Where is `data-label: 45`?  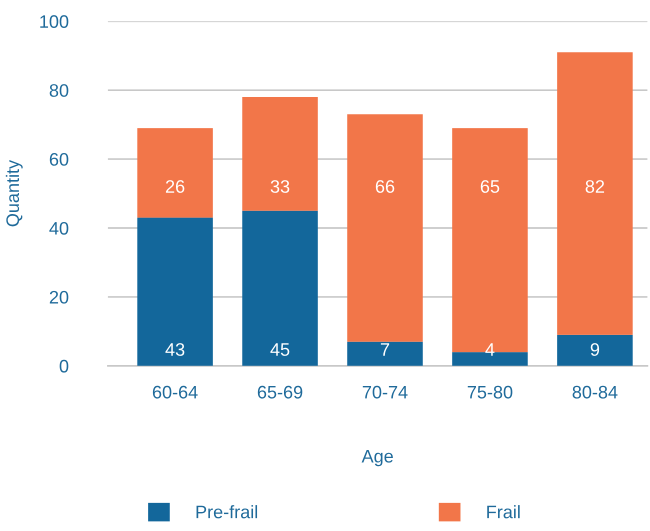
data-label: 45 is located at coordinates (280, 349).